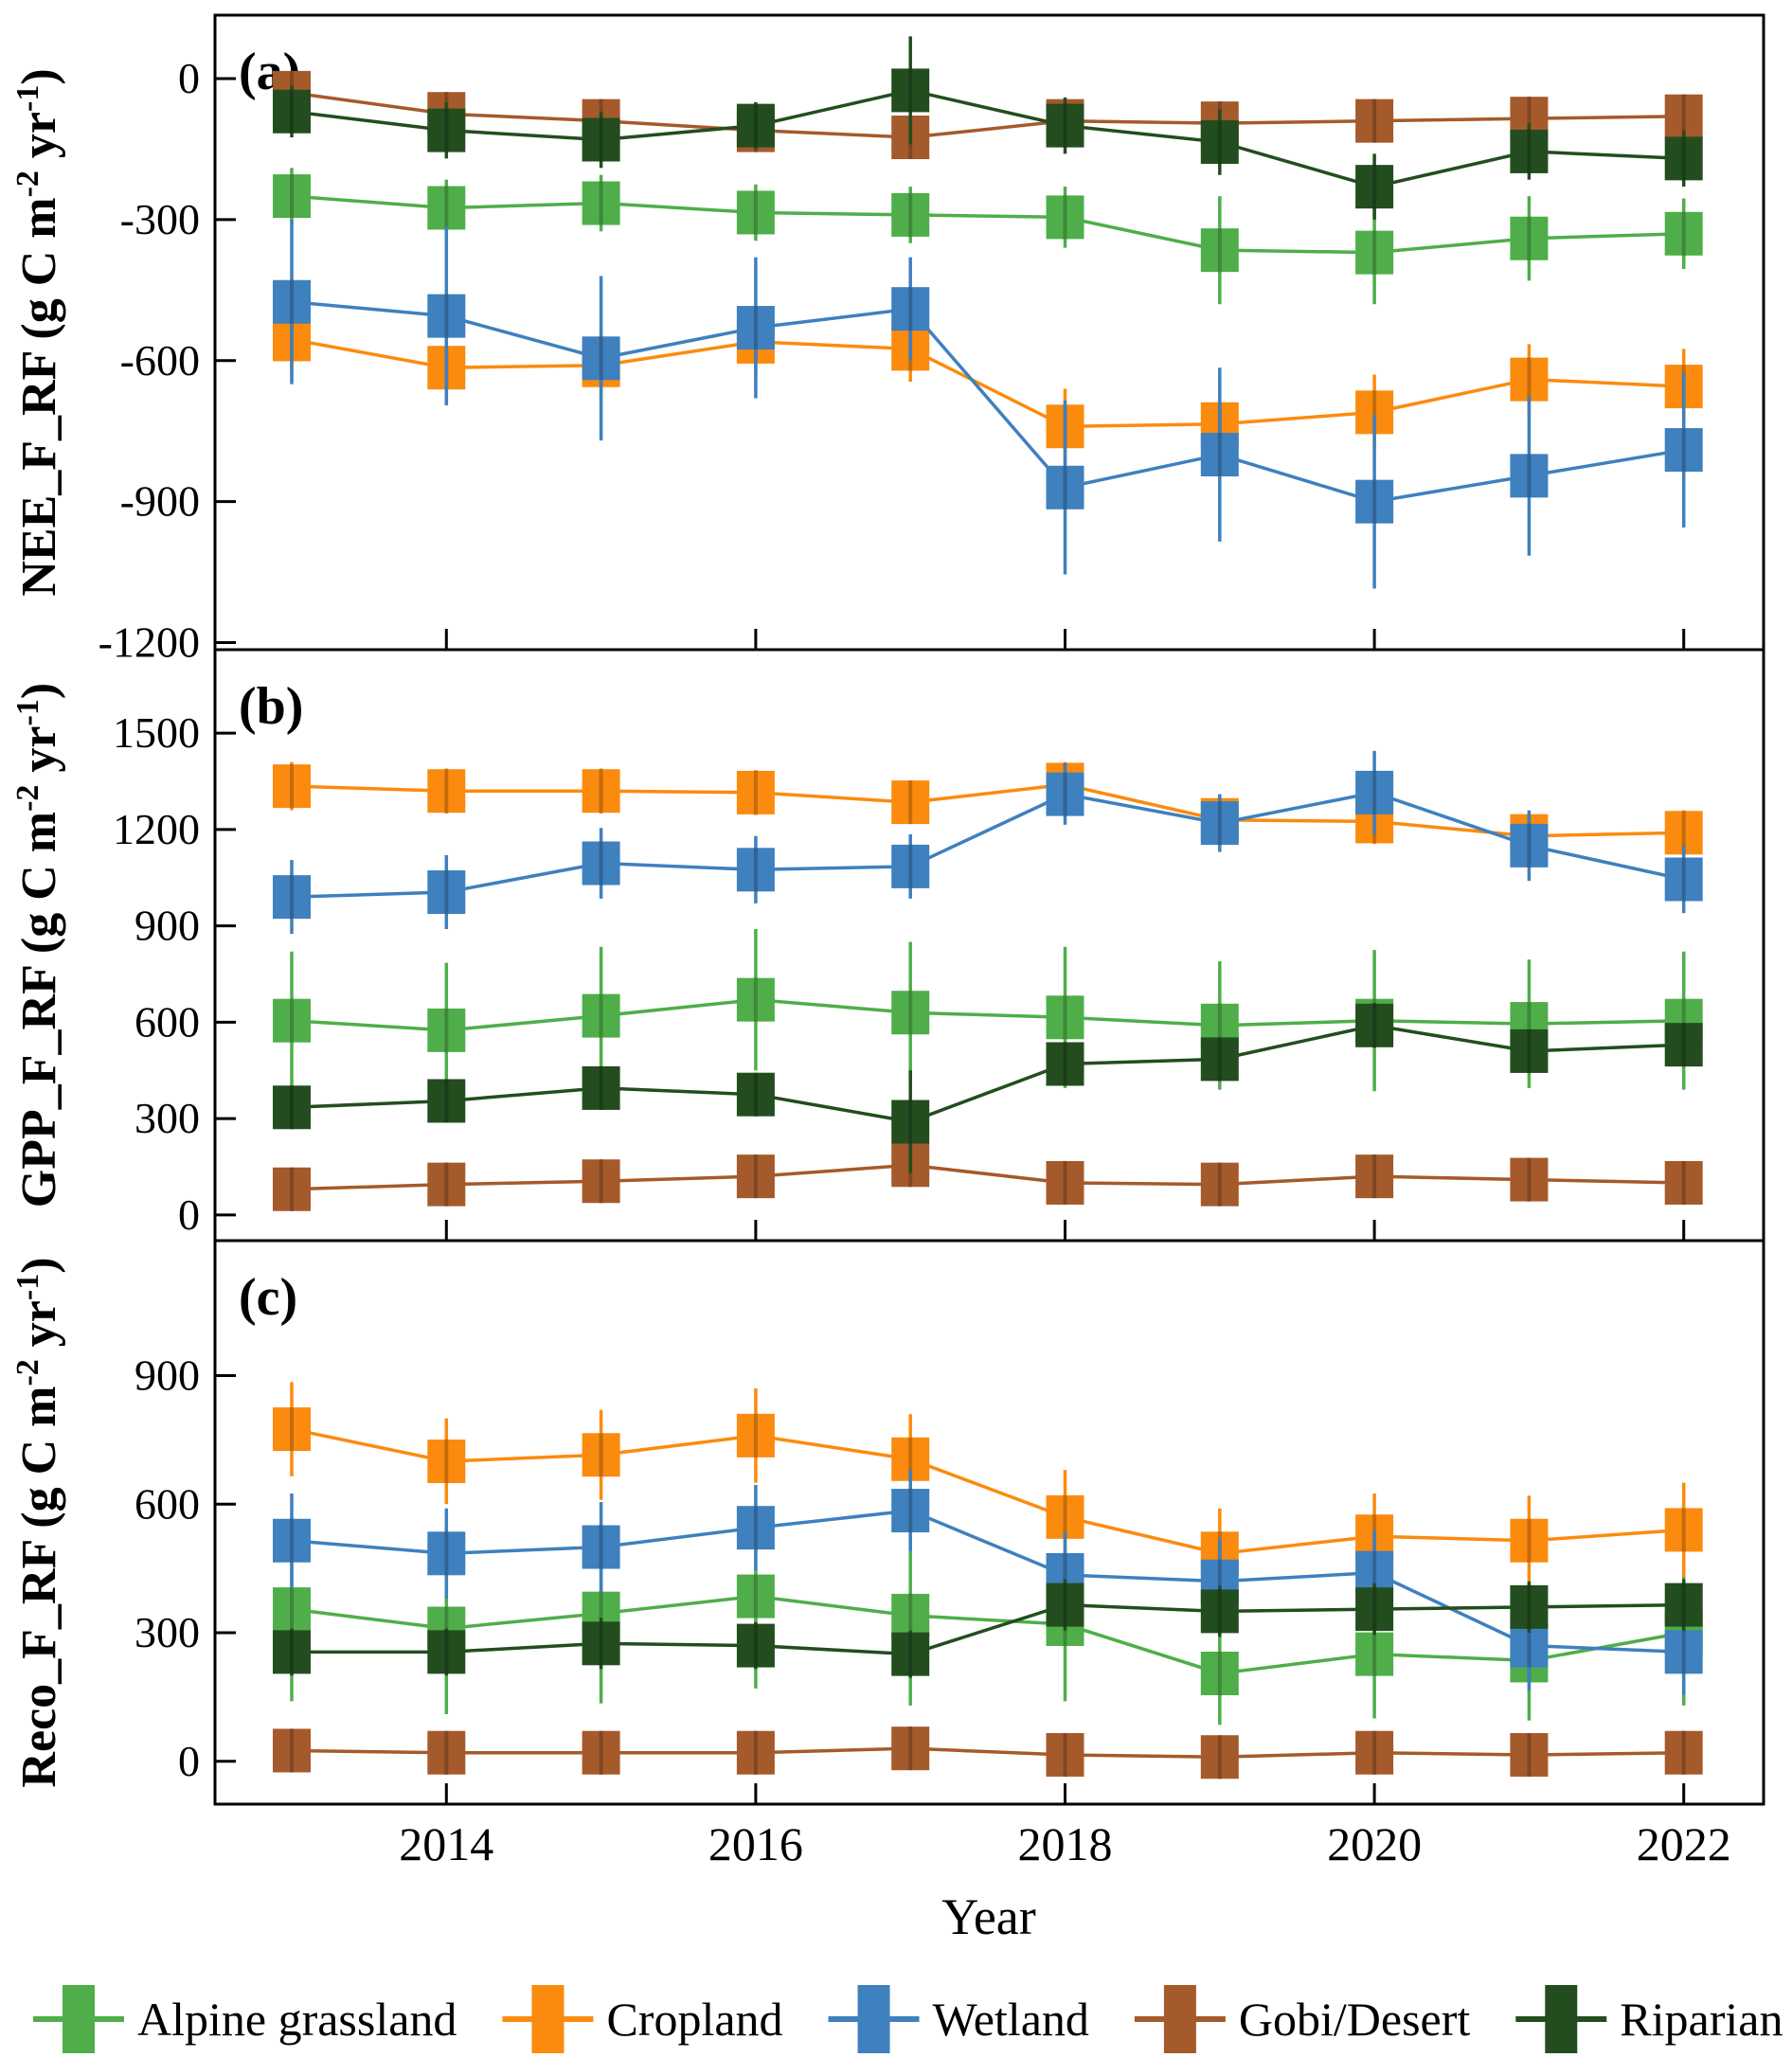 The width and height of the screenshot is (1792, 2057). What do you see at coordinates (297, 2019) in the screenshot?
I see `legend-label: Alpine grassland` at bounding box center [297, 2019].